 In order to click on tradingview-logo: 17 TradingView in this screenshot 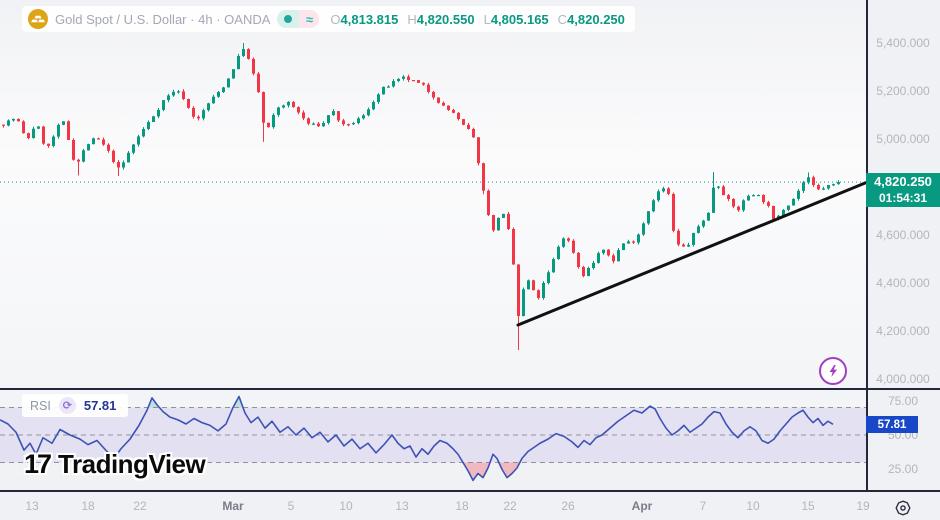, I will do `click(115, 464)`.